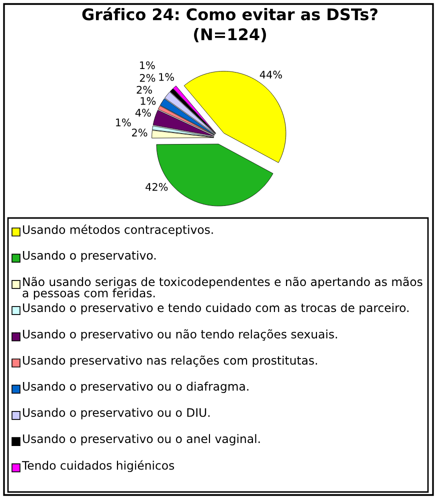 The width and height of the screenshot is (438, 498). I want to click on chart-subtitle: (N=124), so click(230, 35).